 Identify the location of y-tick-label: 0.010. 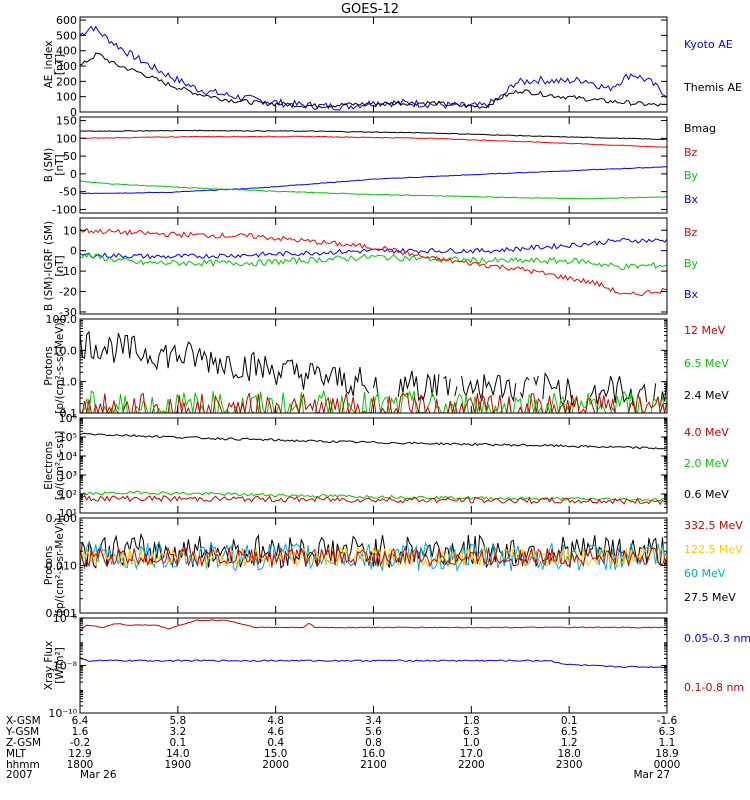
(62, 566).